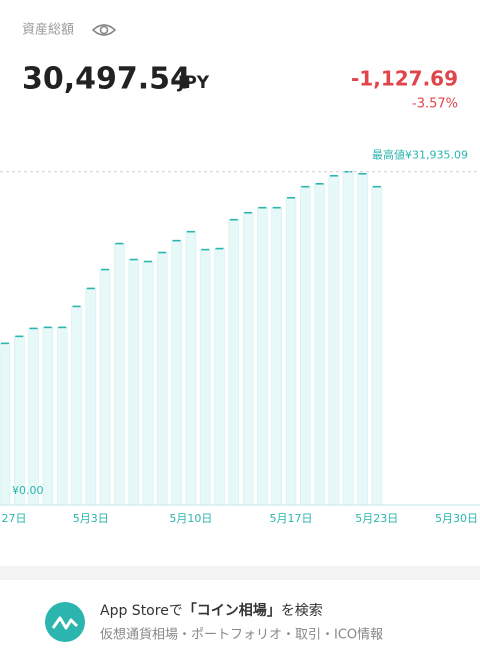  What do you see at coordinates (13, 518) in the screenshot?
I see `x-tick-label: 4月27日` at bounding box center [13, 518].